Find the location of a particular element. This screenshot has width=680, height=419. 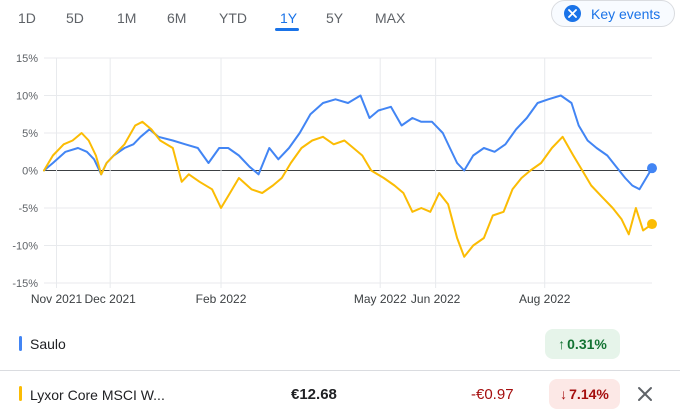

active-tab-underline is located at coordinates (287, 29).